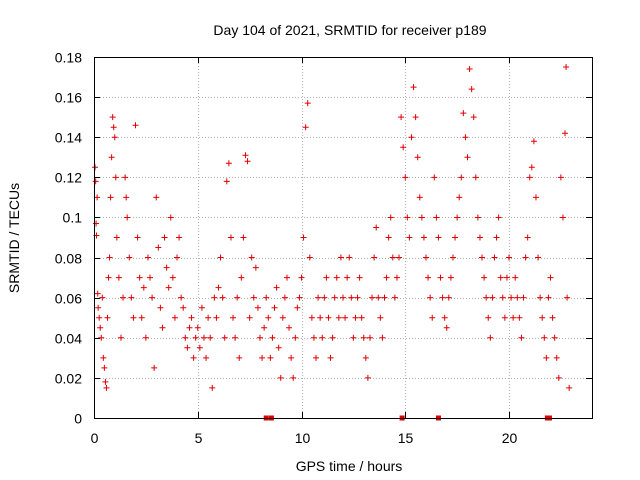 The image size is (640, 480). What do you see at coordinates (349, 466) in the screenshot?
I see `x-axis-label: GPS time / hours` at bounding box center [349, 466].